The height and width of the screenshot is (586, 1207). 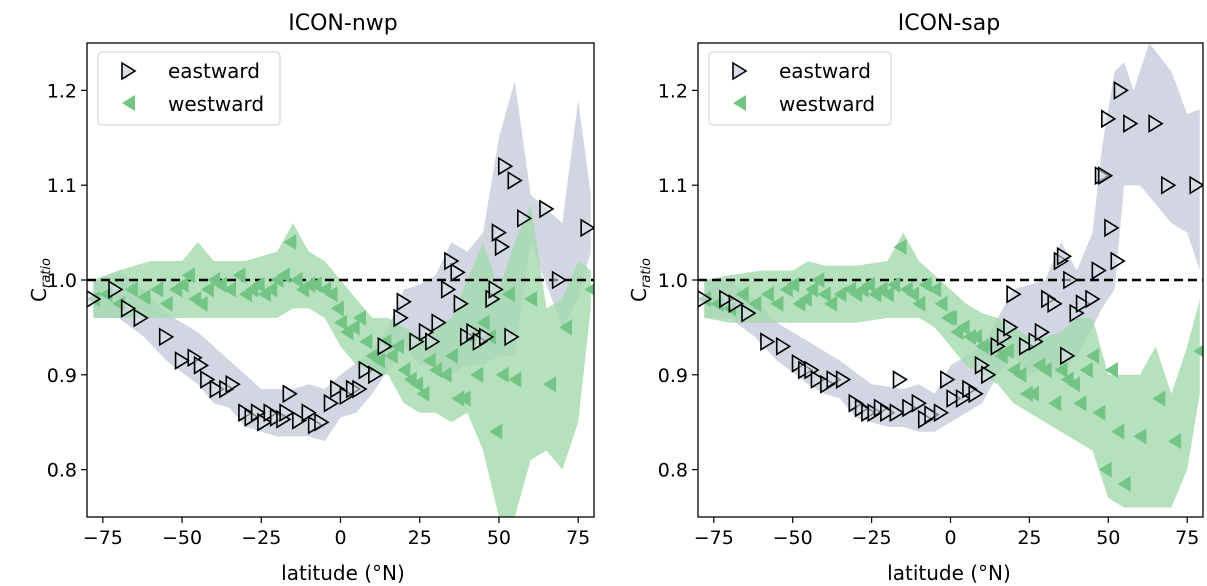 What do you see at coordinates (673, 186) in the screenshot?
I see `y-tick-label: 1.1` at bounding box center [673, 186].